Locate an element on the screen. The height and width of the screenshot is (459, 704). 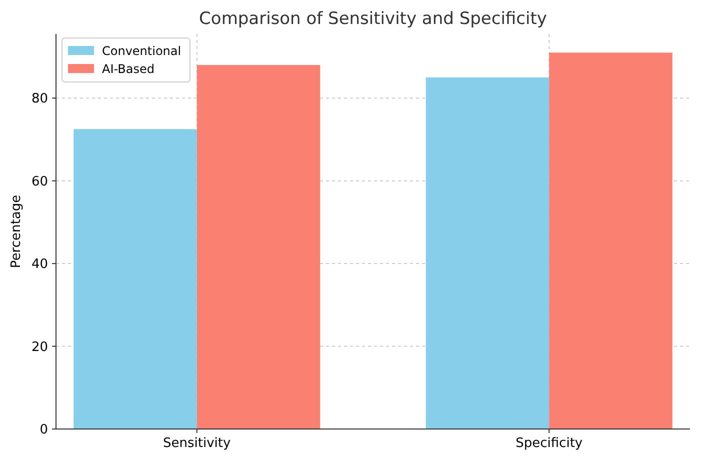
x-tick-label: Sensitivity is located at coordinates (197, 443).